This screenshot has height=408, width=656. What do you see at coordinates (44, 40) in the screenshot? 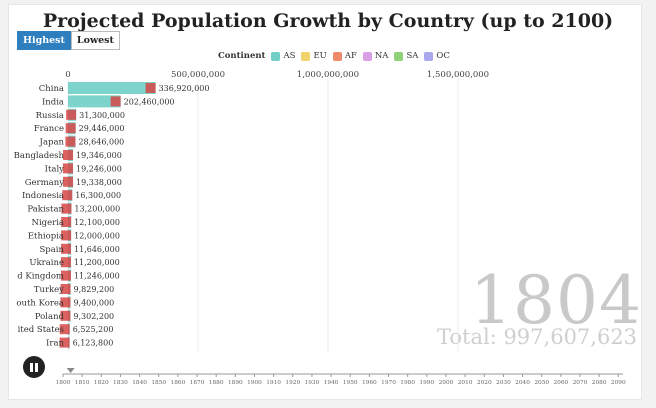
I see `highest-button: Highest` at bounding box center [44, 40].